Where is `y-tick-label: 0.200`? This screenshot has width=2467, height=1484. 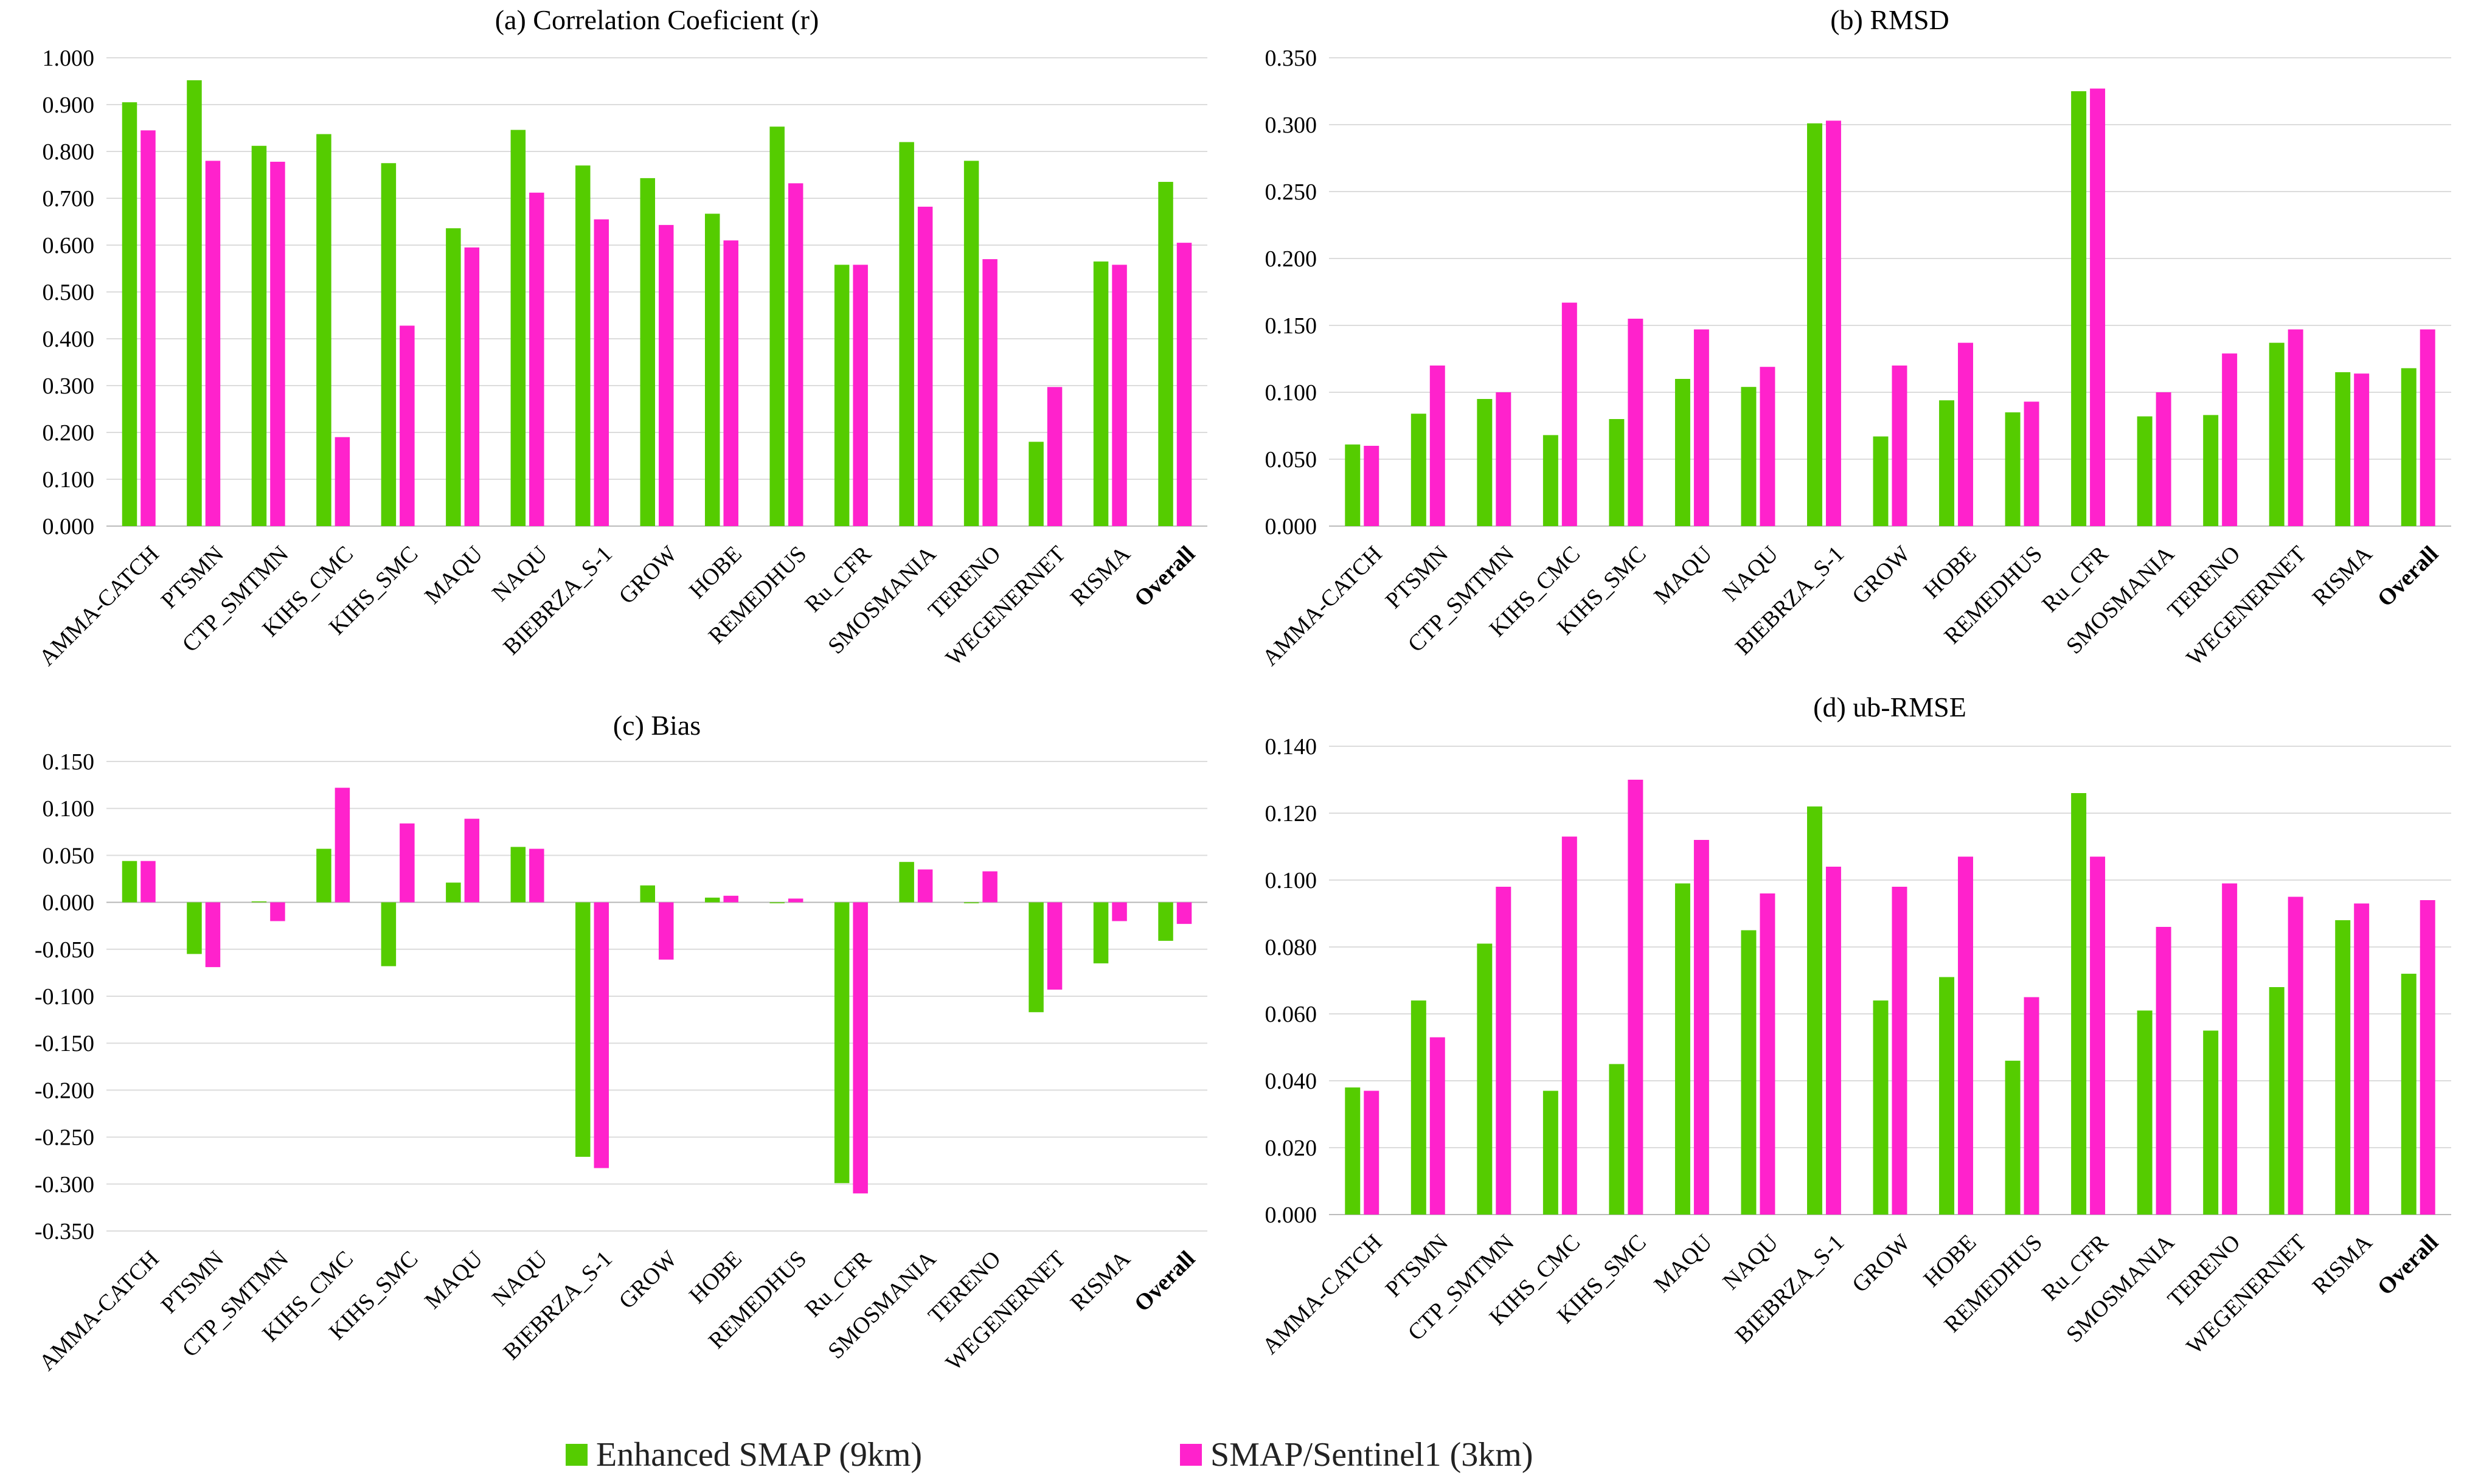 y-tick-label: 0.200 is located at coordinates (1291, 259).